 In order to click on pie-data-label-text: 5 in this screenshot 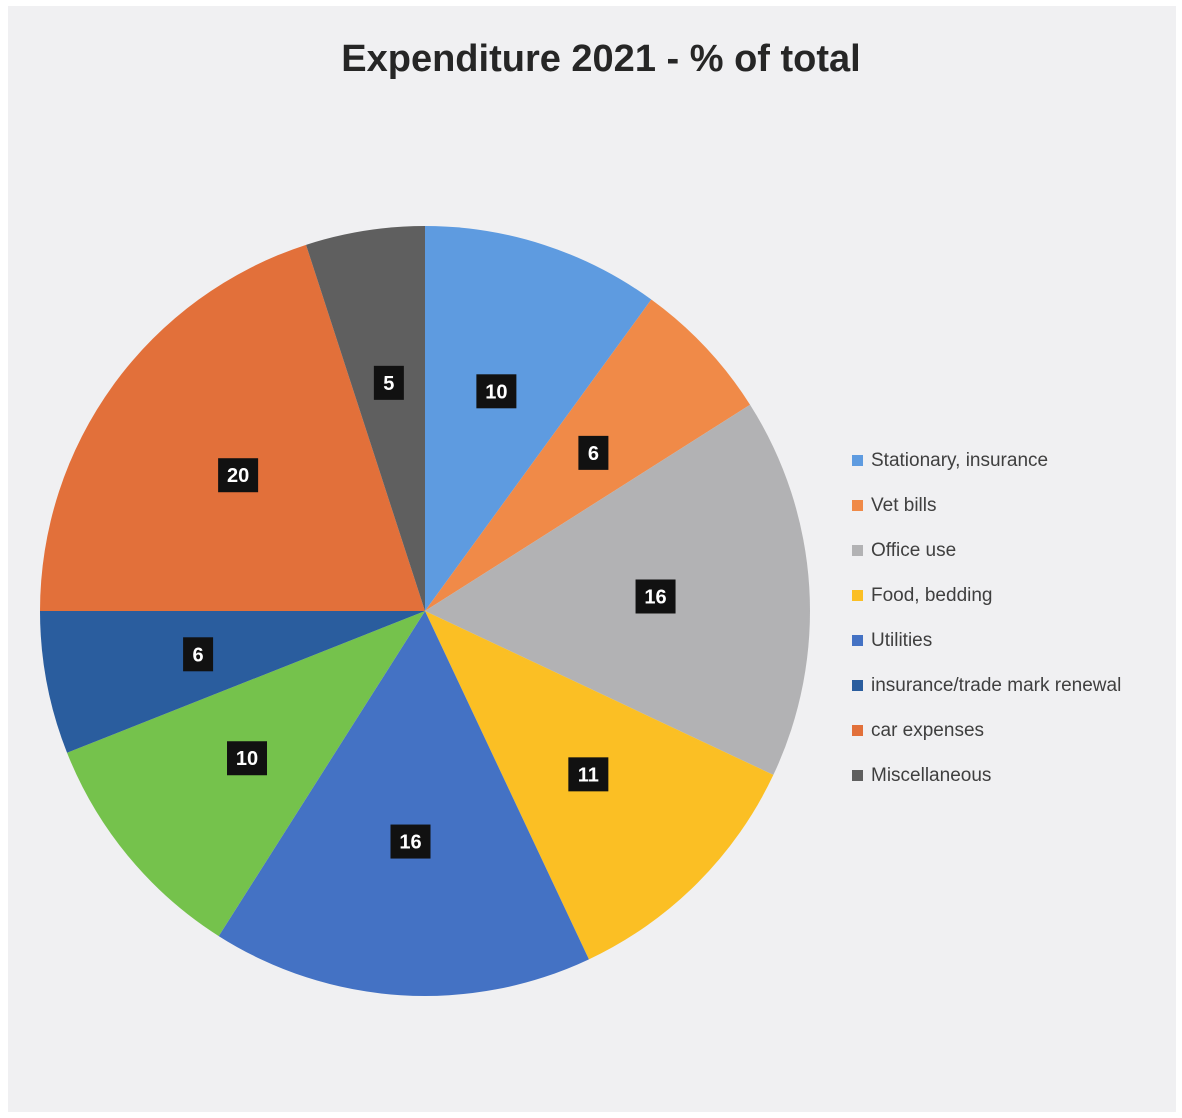, I will do `click(388, 384)`.